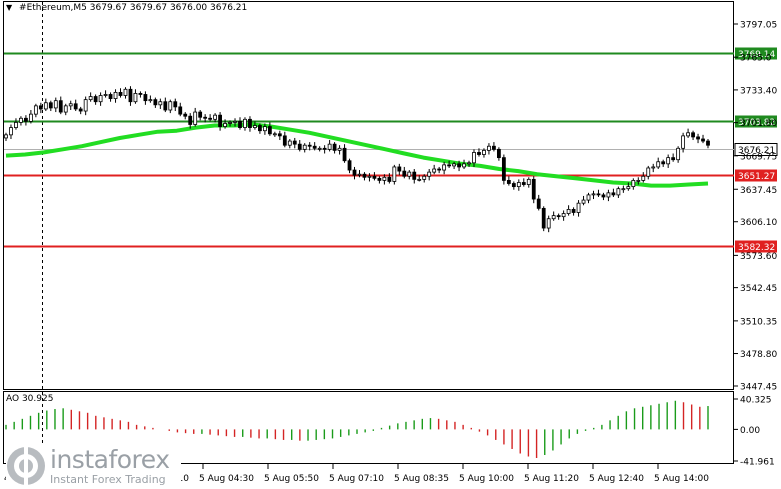  What do you see at coordinates (756, 55) in the screenshot?
I see `resistance-level-label: 3769.14` at bounding box center [756, 55].